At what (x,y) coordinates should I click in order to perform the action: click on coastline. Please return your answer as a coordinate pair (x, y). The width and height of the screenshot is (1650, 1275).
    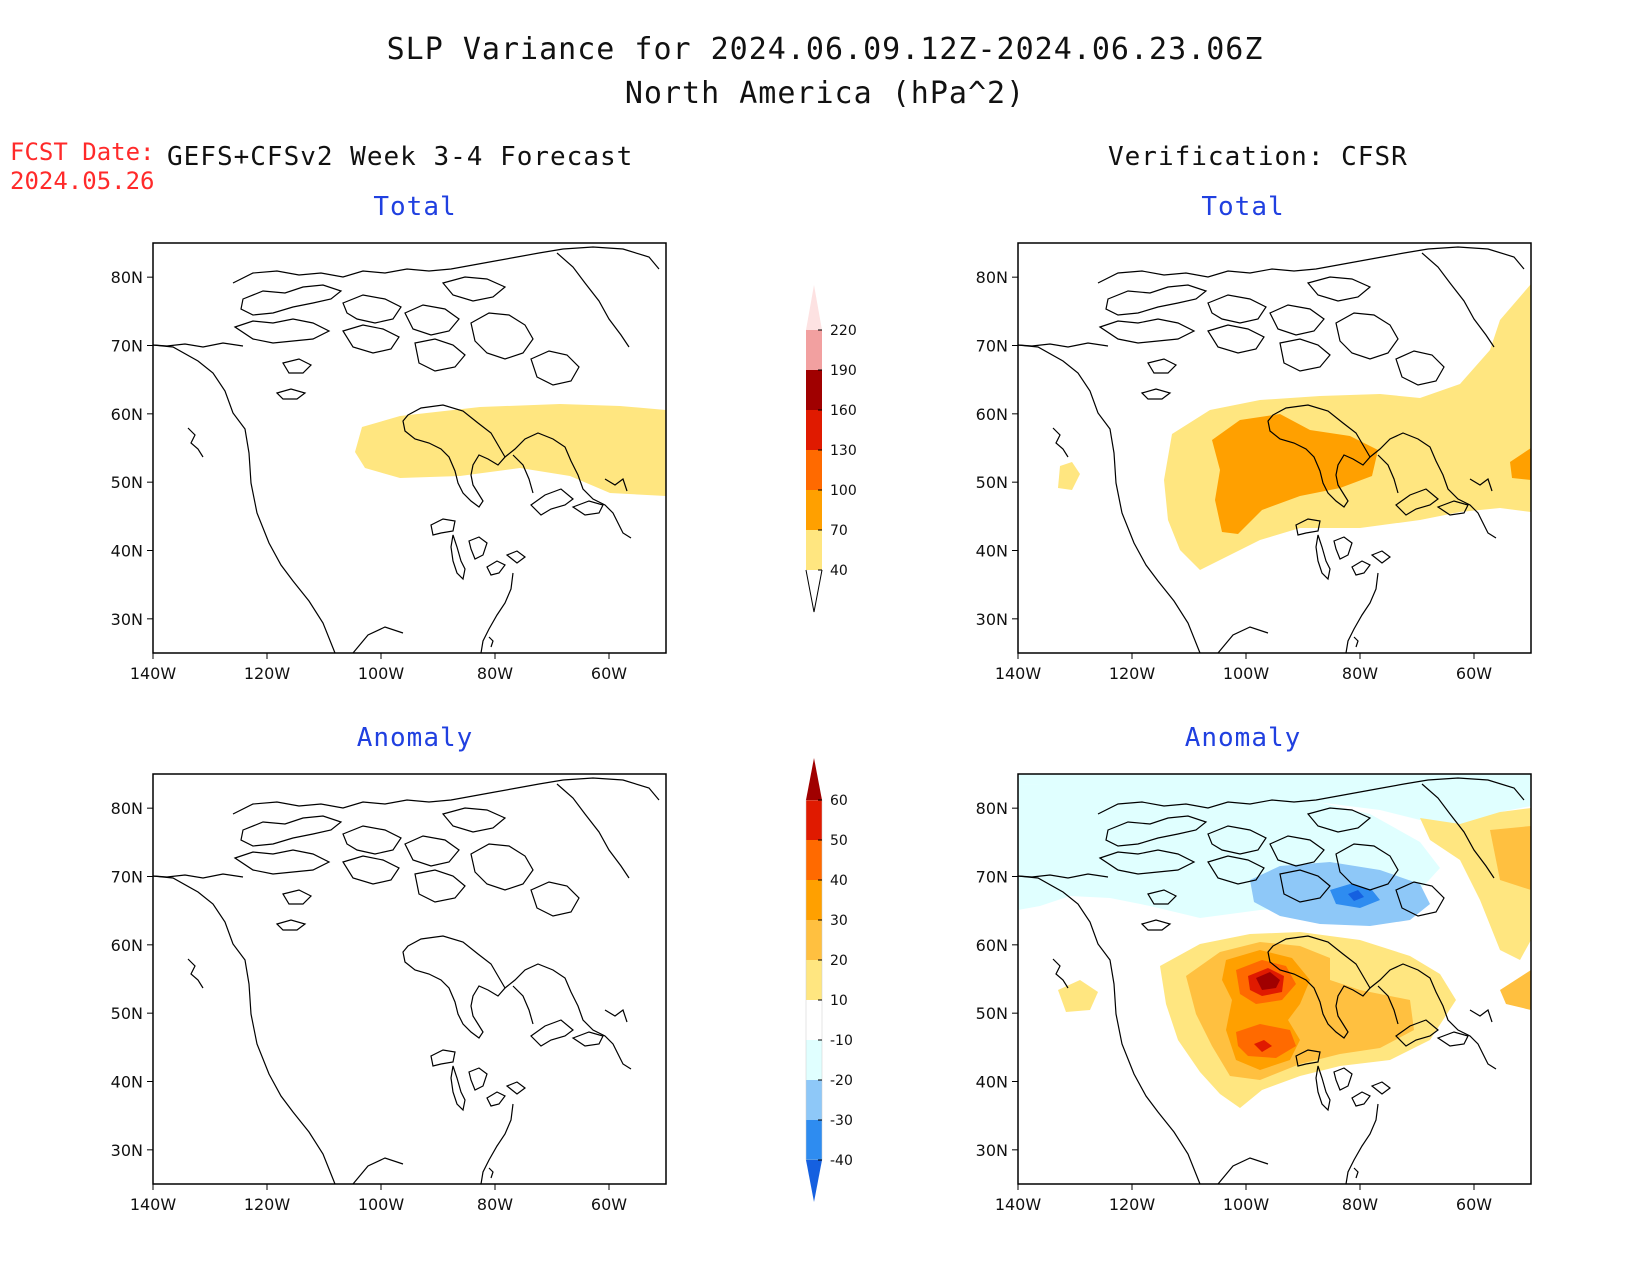
    Looking at the image, I should click on (406, 981).